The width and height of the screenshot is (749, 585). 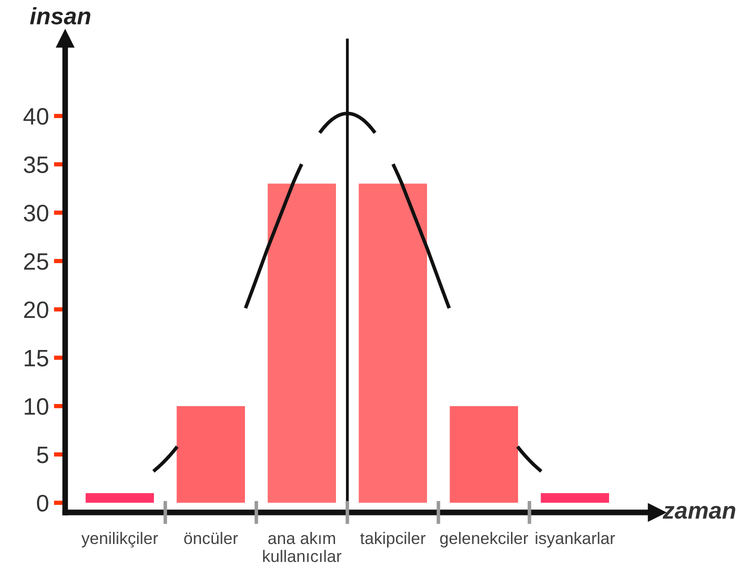 I want to click on x-tick-label: takipciler, so click(x=393, y=540).